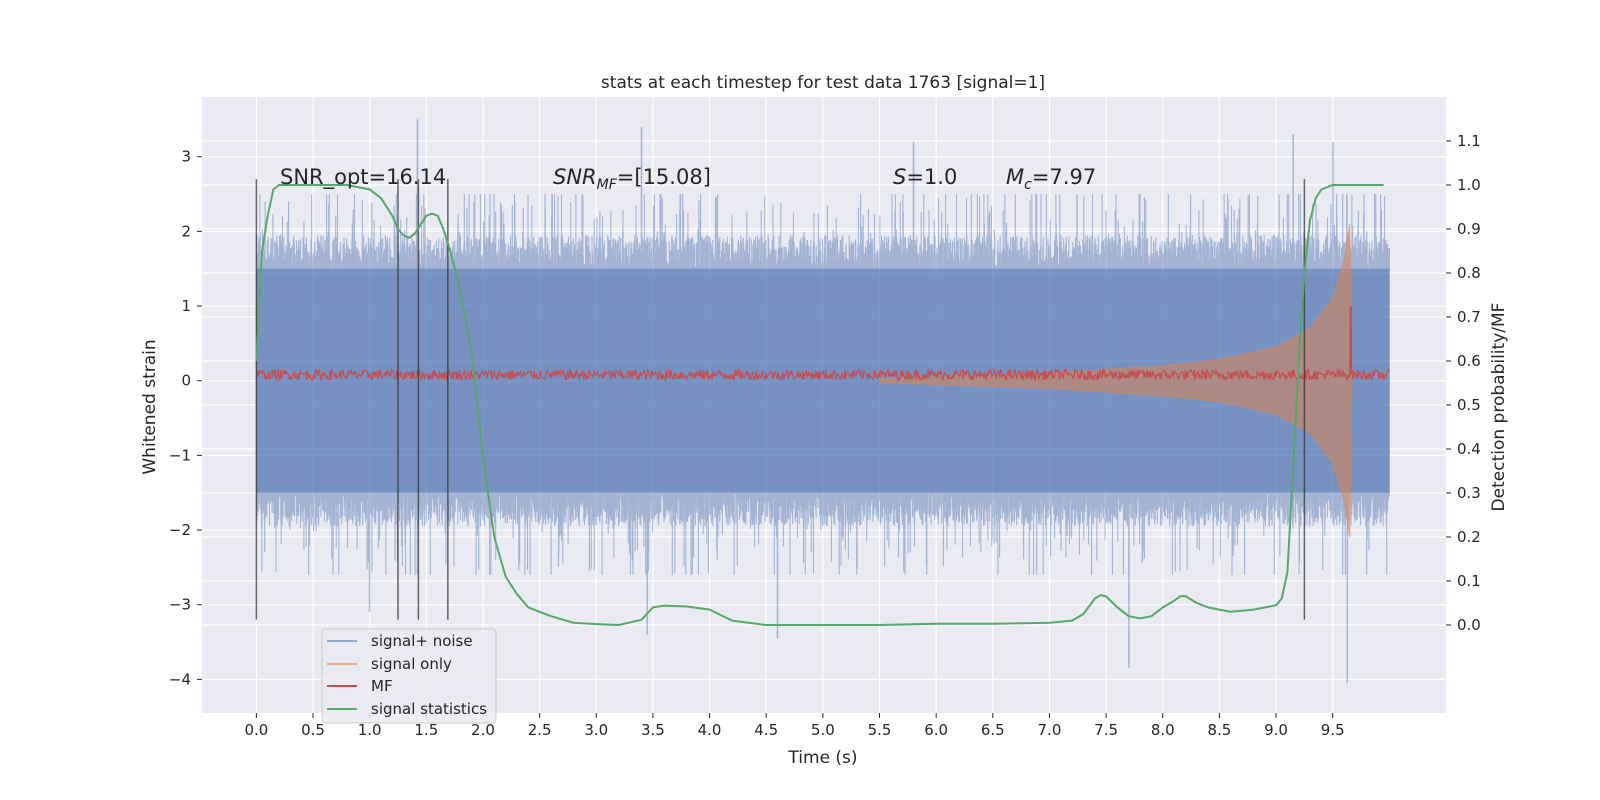 Image resolution: width=1600 pixels, height=800 pixels. I want to click on series-mf, so click(823, 344).